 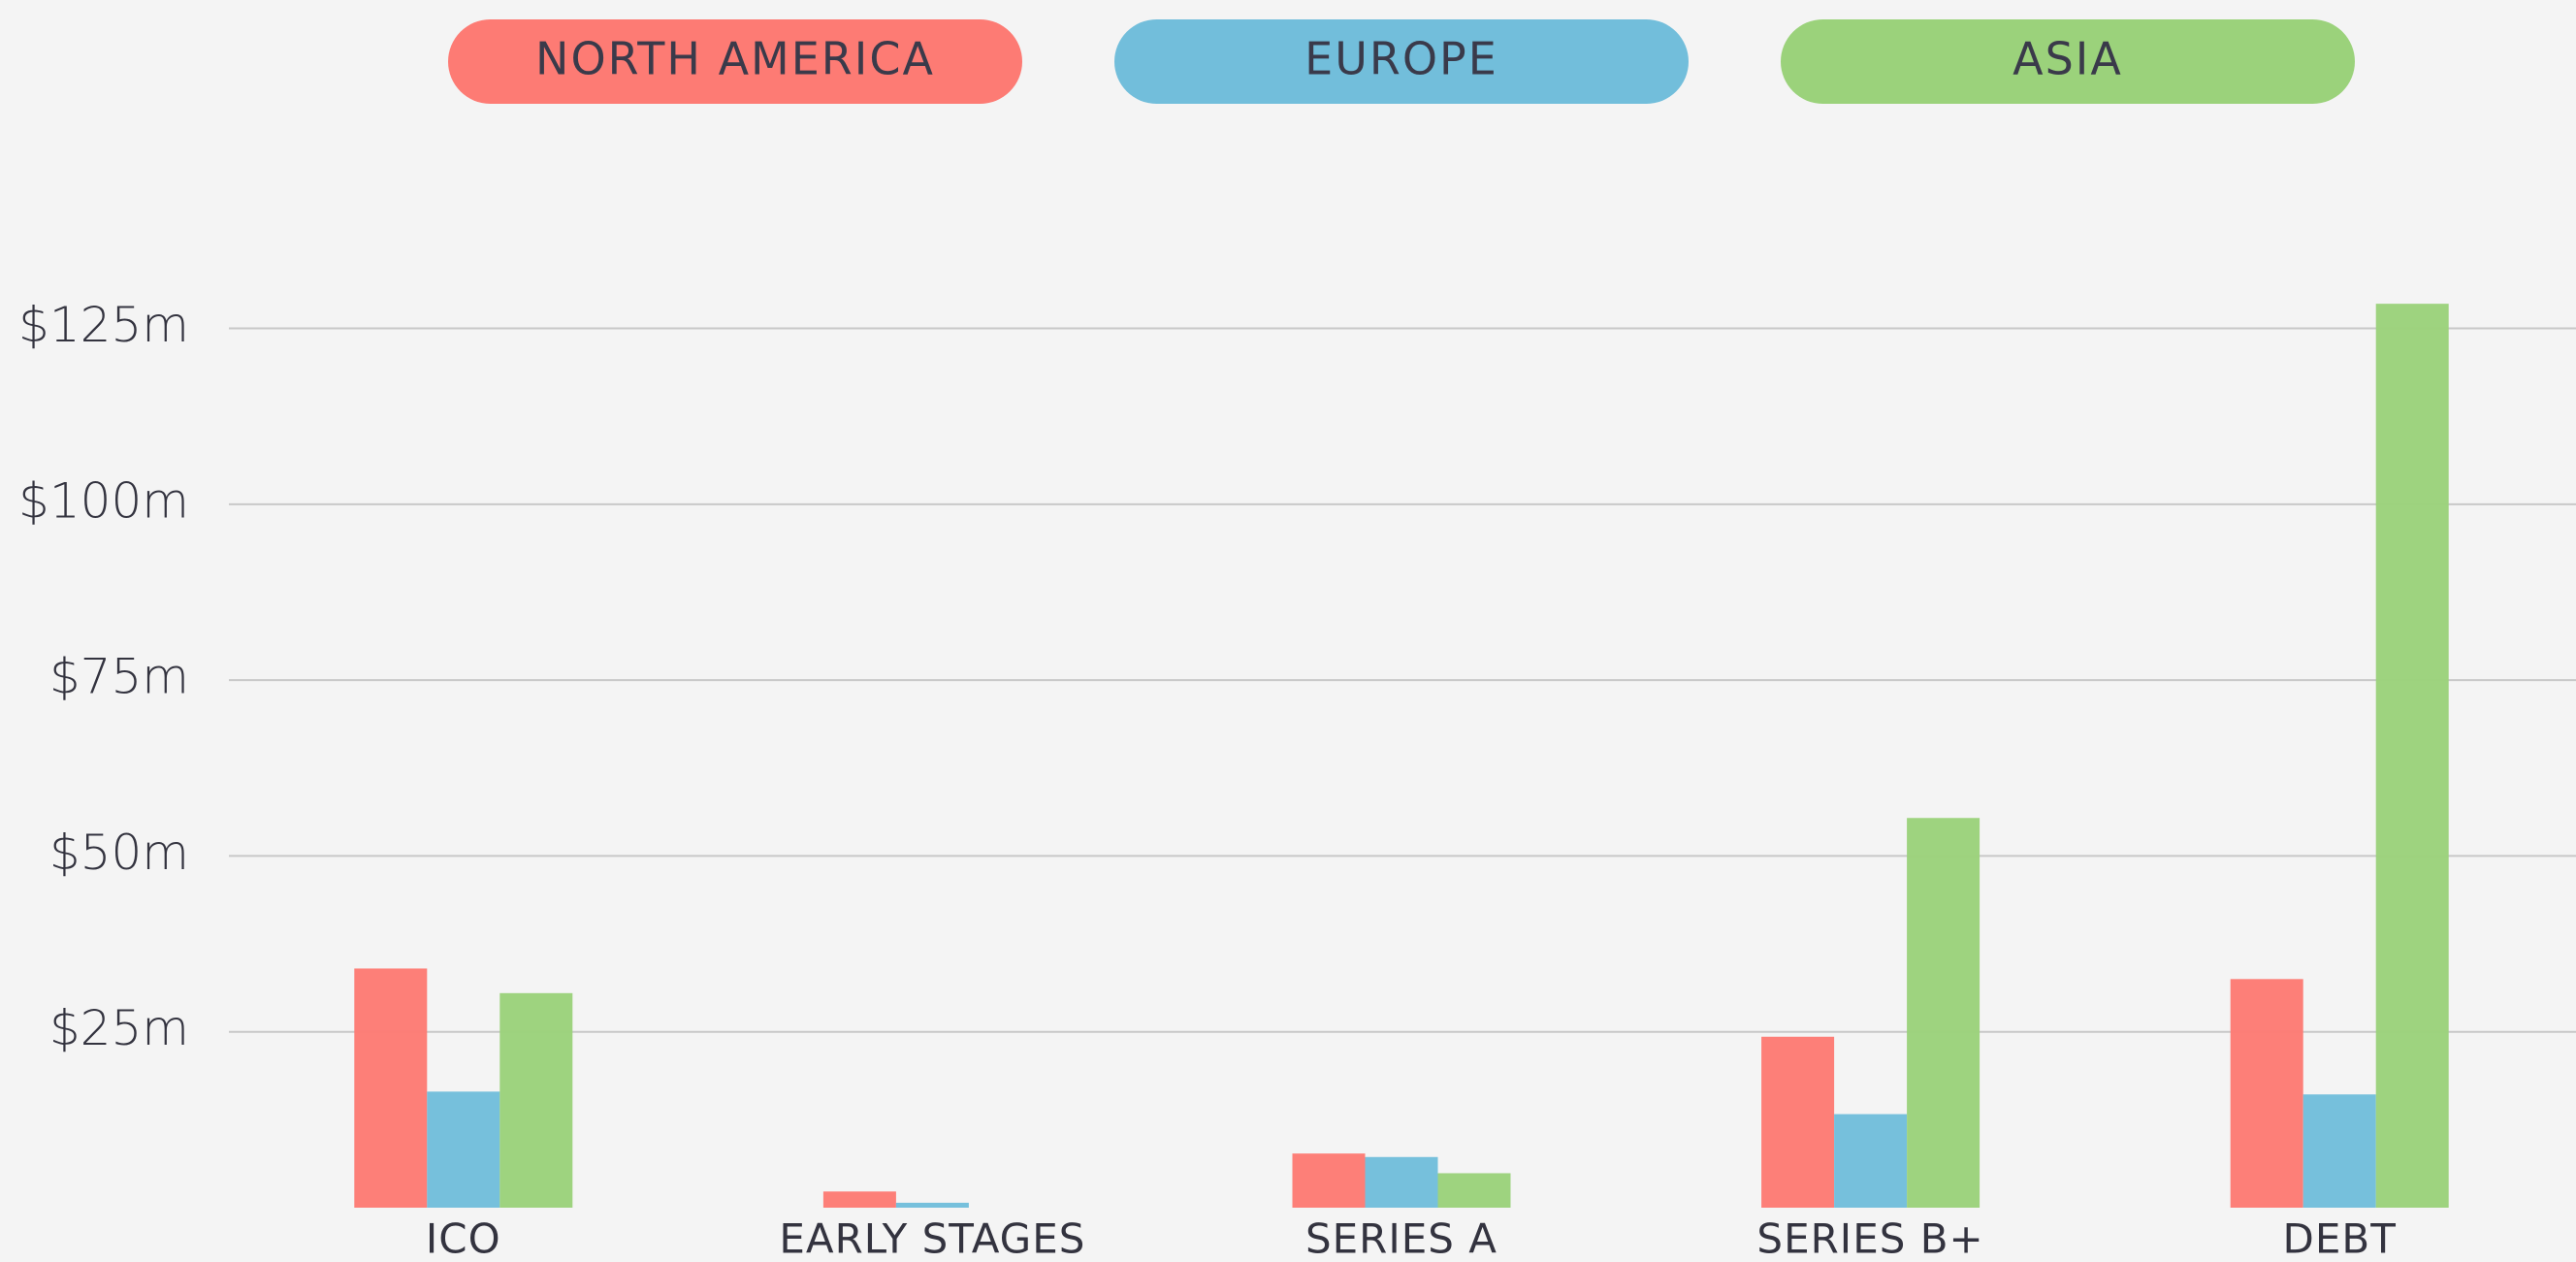 I want to click on x-tick-label: ICO, so click(x=463, y=1238).